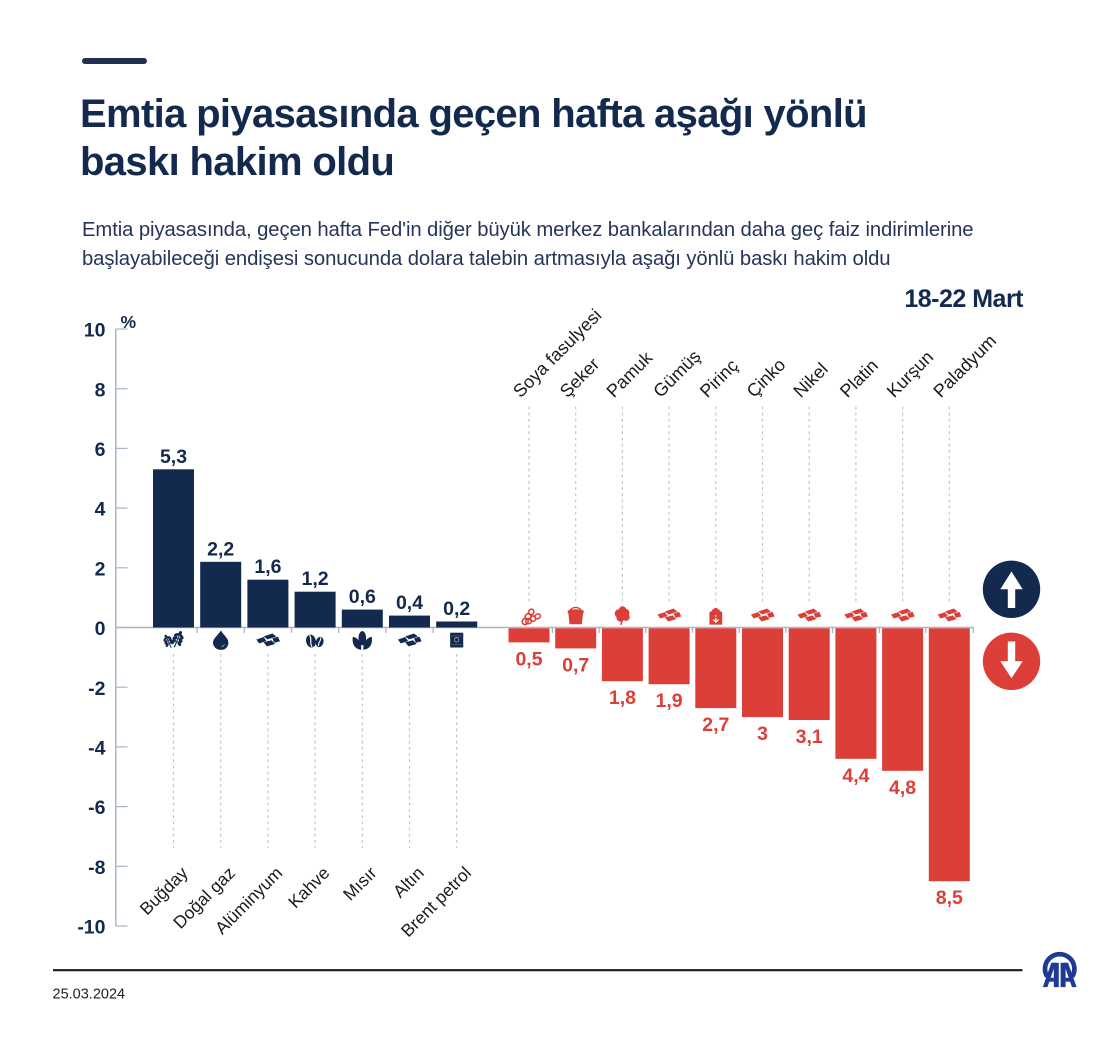 This screenshot has height=1040, width=1120. Describe the element at coordinates (859, 378) in the screenshot. I see `svg-text: Platin` at that location.